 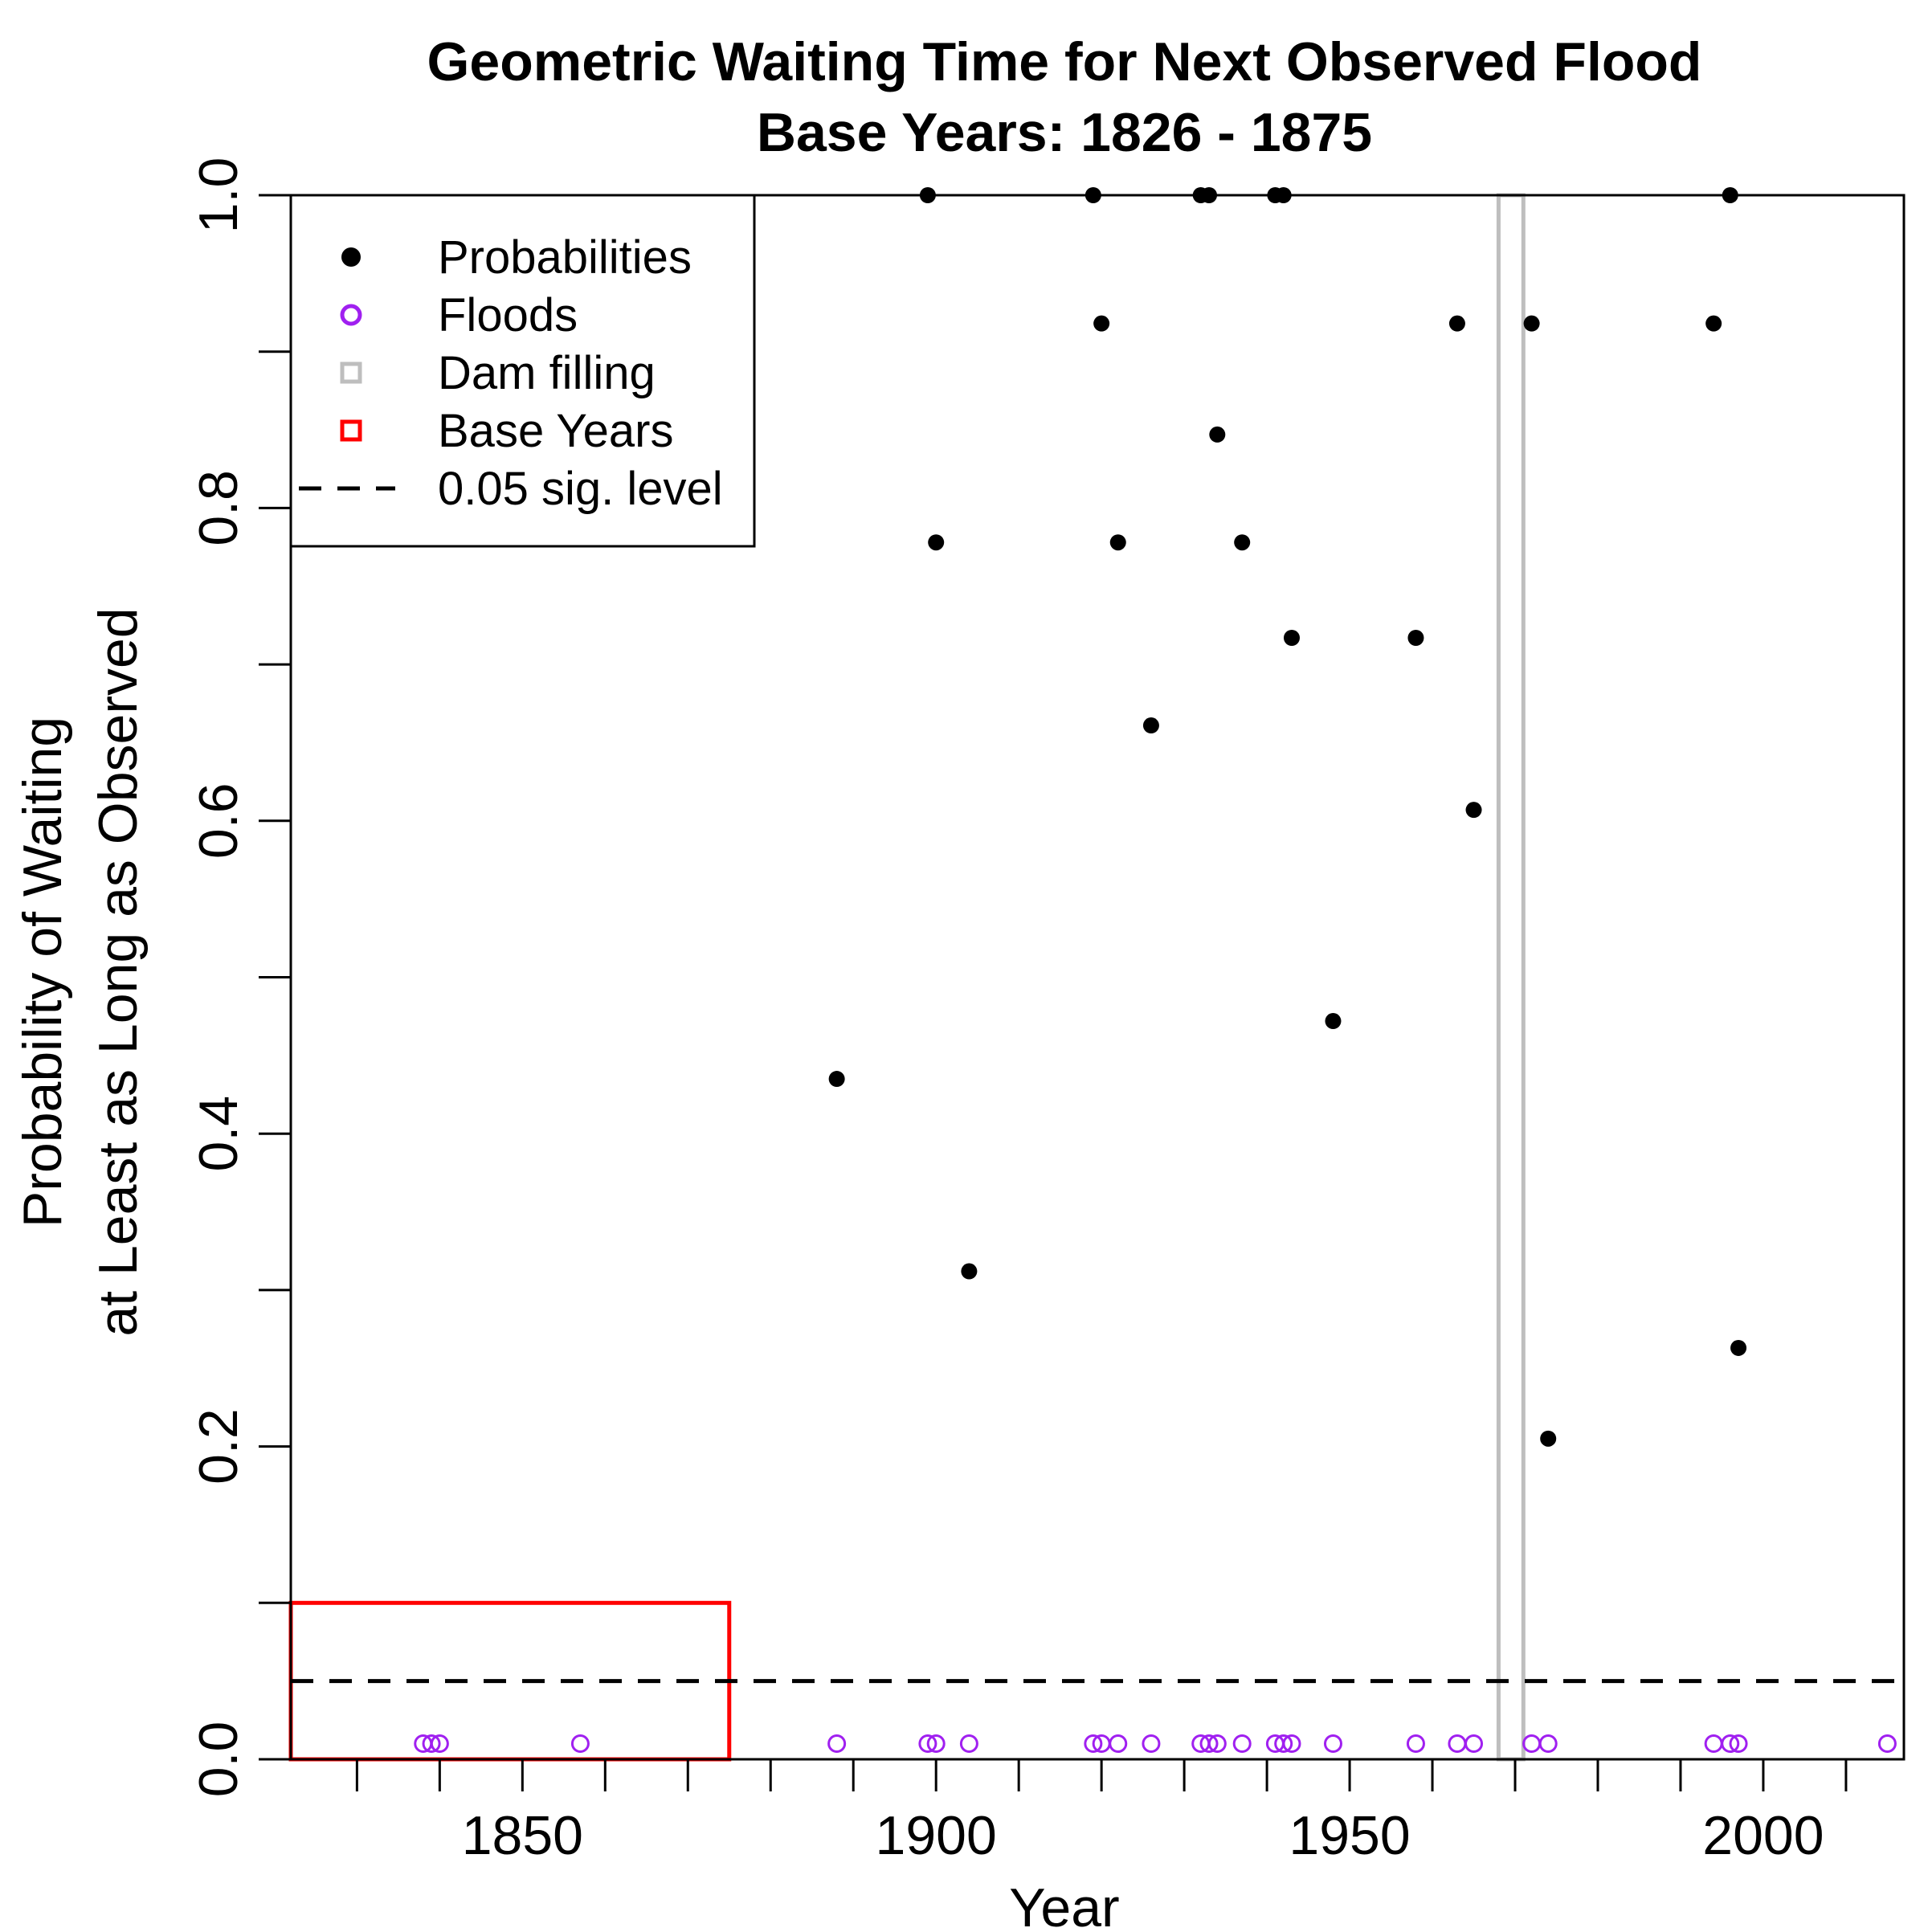 I want to click on y-tick-label: 0.0, so click(x=218, y=1760).